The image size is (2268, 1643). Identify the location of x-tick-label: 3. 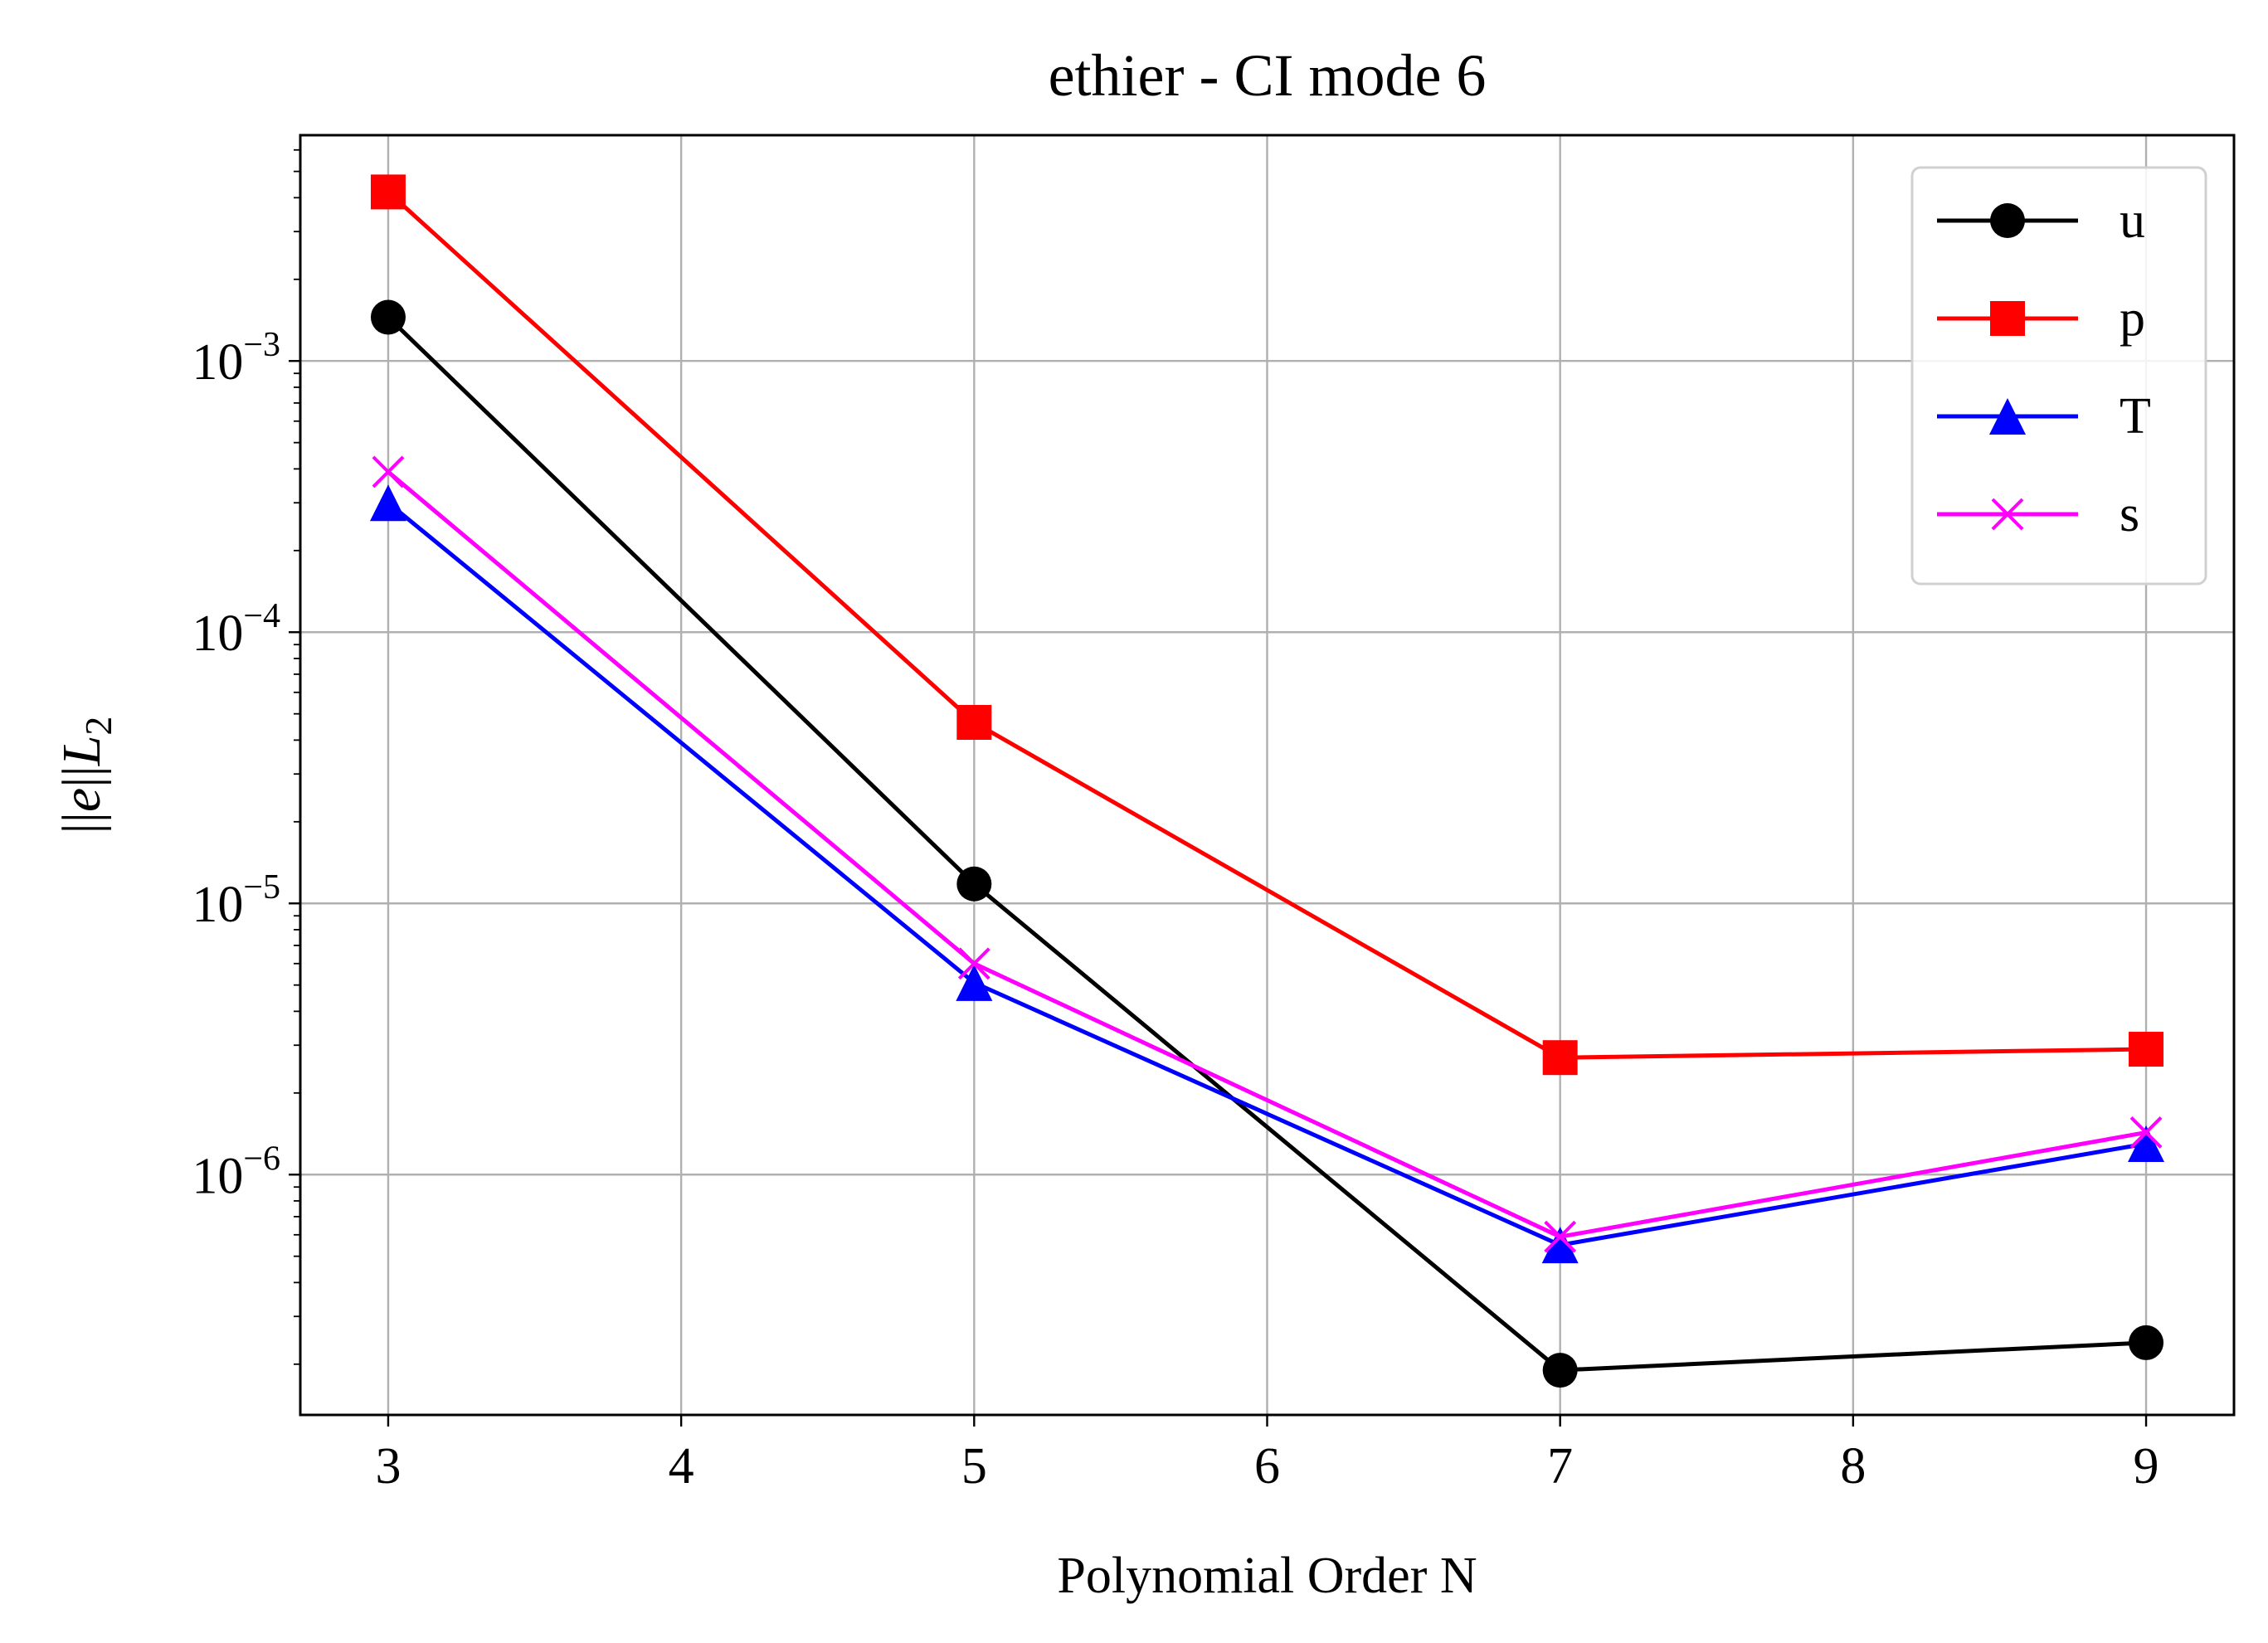
(388, 1466).